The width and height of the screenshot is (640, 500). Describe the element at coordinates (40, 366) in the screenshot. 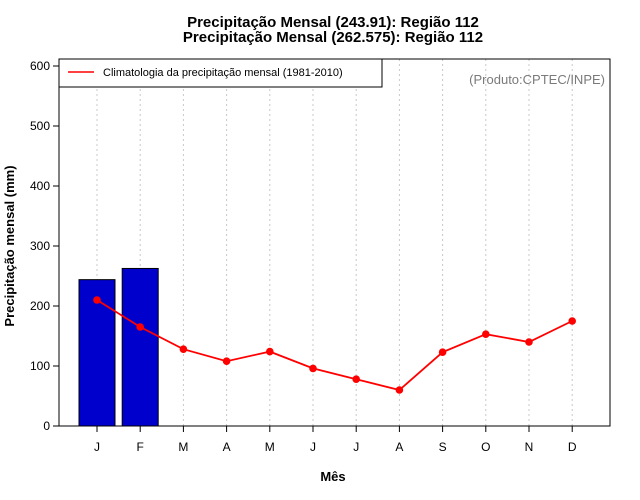

I see `y-tick-label-100: 100` at that location.